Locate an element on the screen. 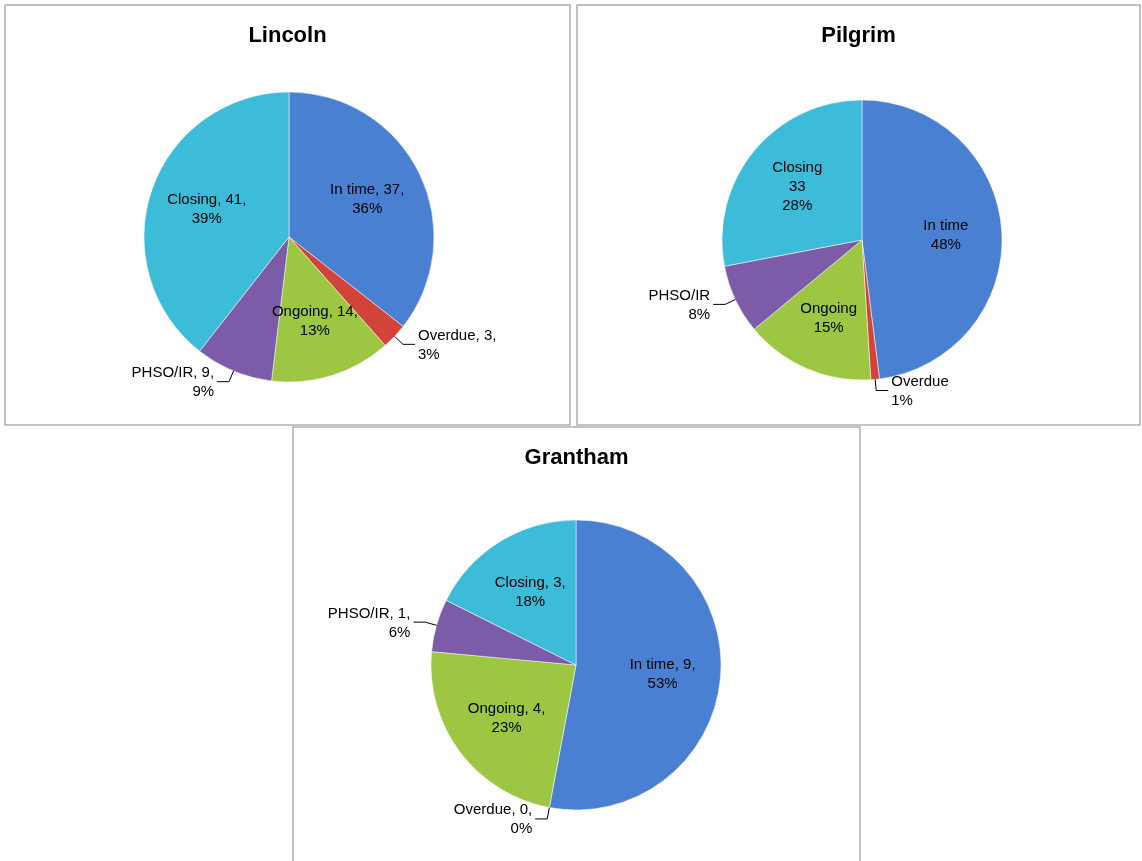  chart-title: Lincoln is located at coordinates (287, 34).